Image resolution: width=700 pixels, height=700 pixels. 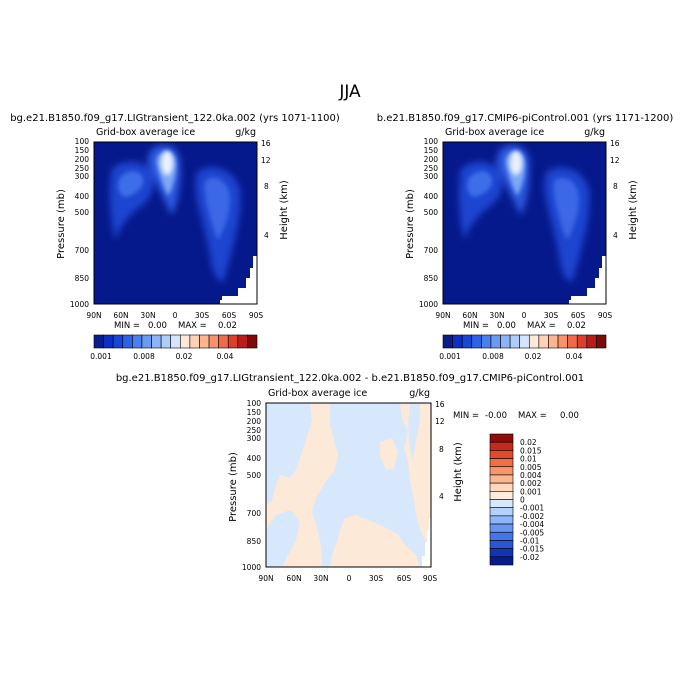 What do you see at coordinates (360, 545) in the screenshot?
I see `positive-region` at bounding box center [360, 545].